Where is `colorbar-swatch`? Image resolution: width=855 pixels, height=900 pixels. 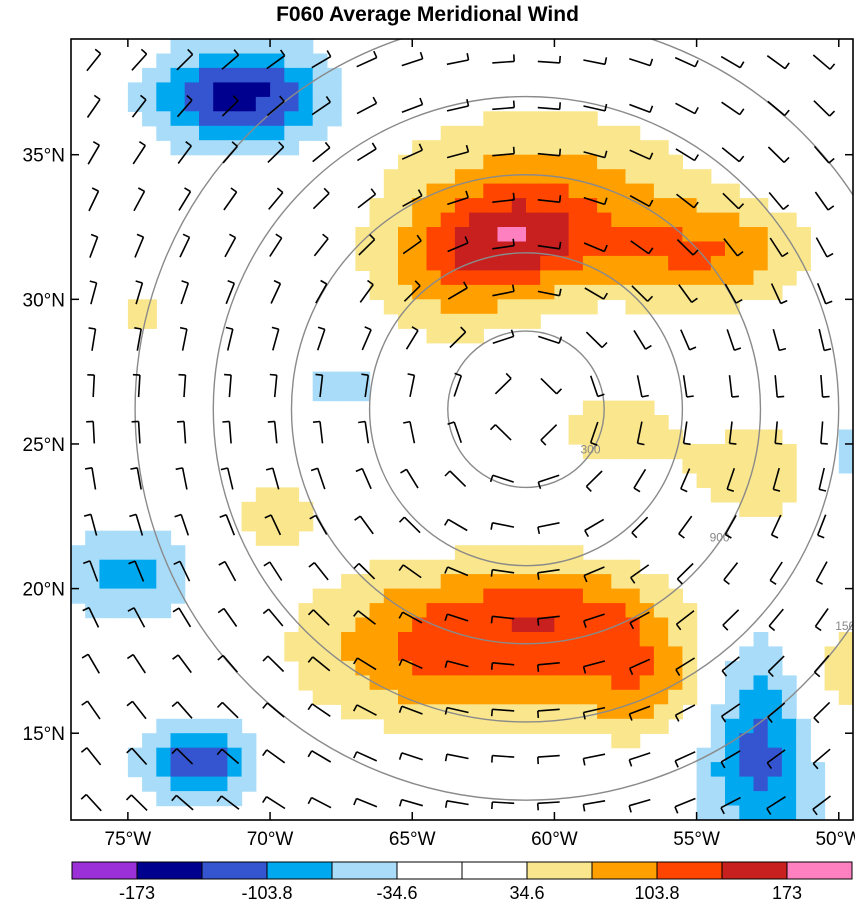 colorbar-swatch is located at coordinates (234, 870).